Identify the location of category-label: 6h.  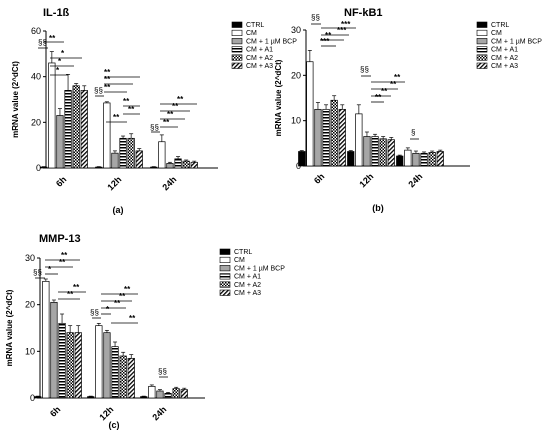
(55, 411).